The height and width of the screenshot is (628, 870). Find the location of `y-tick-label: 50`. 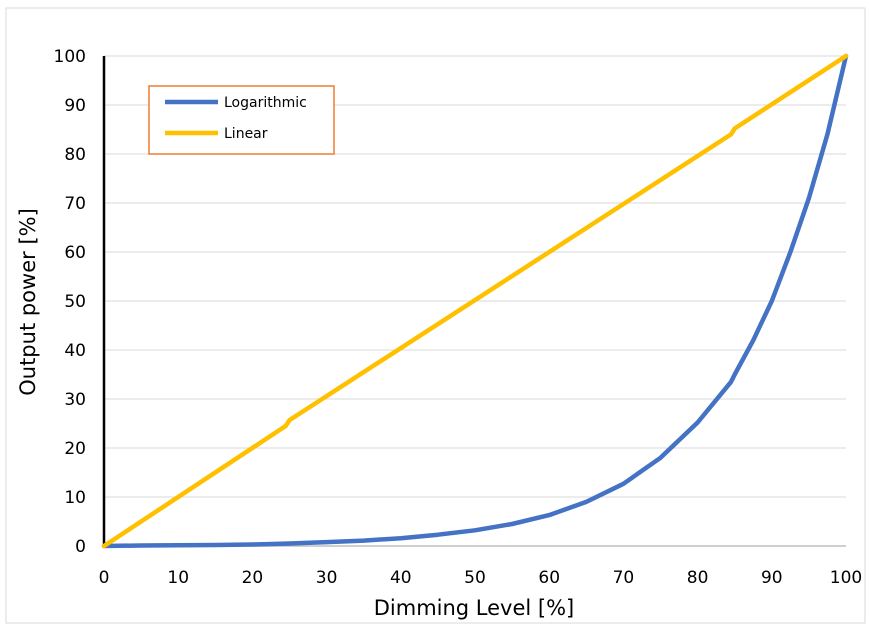

y-tick-label: 50 is located at coordinates (75, 302).